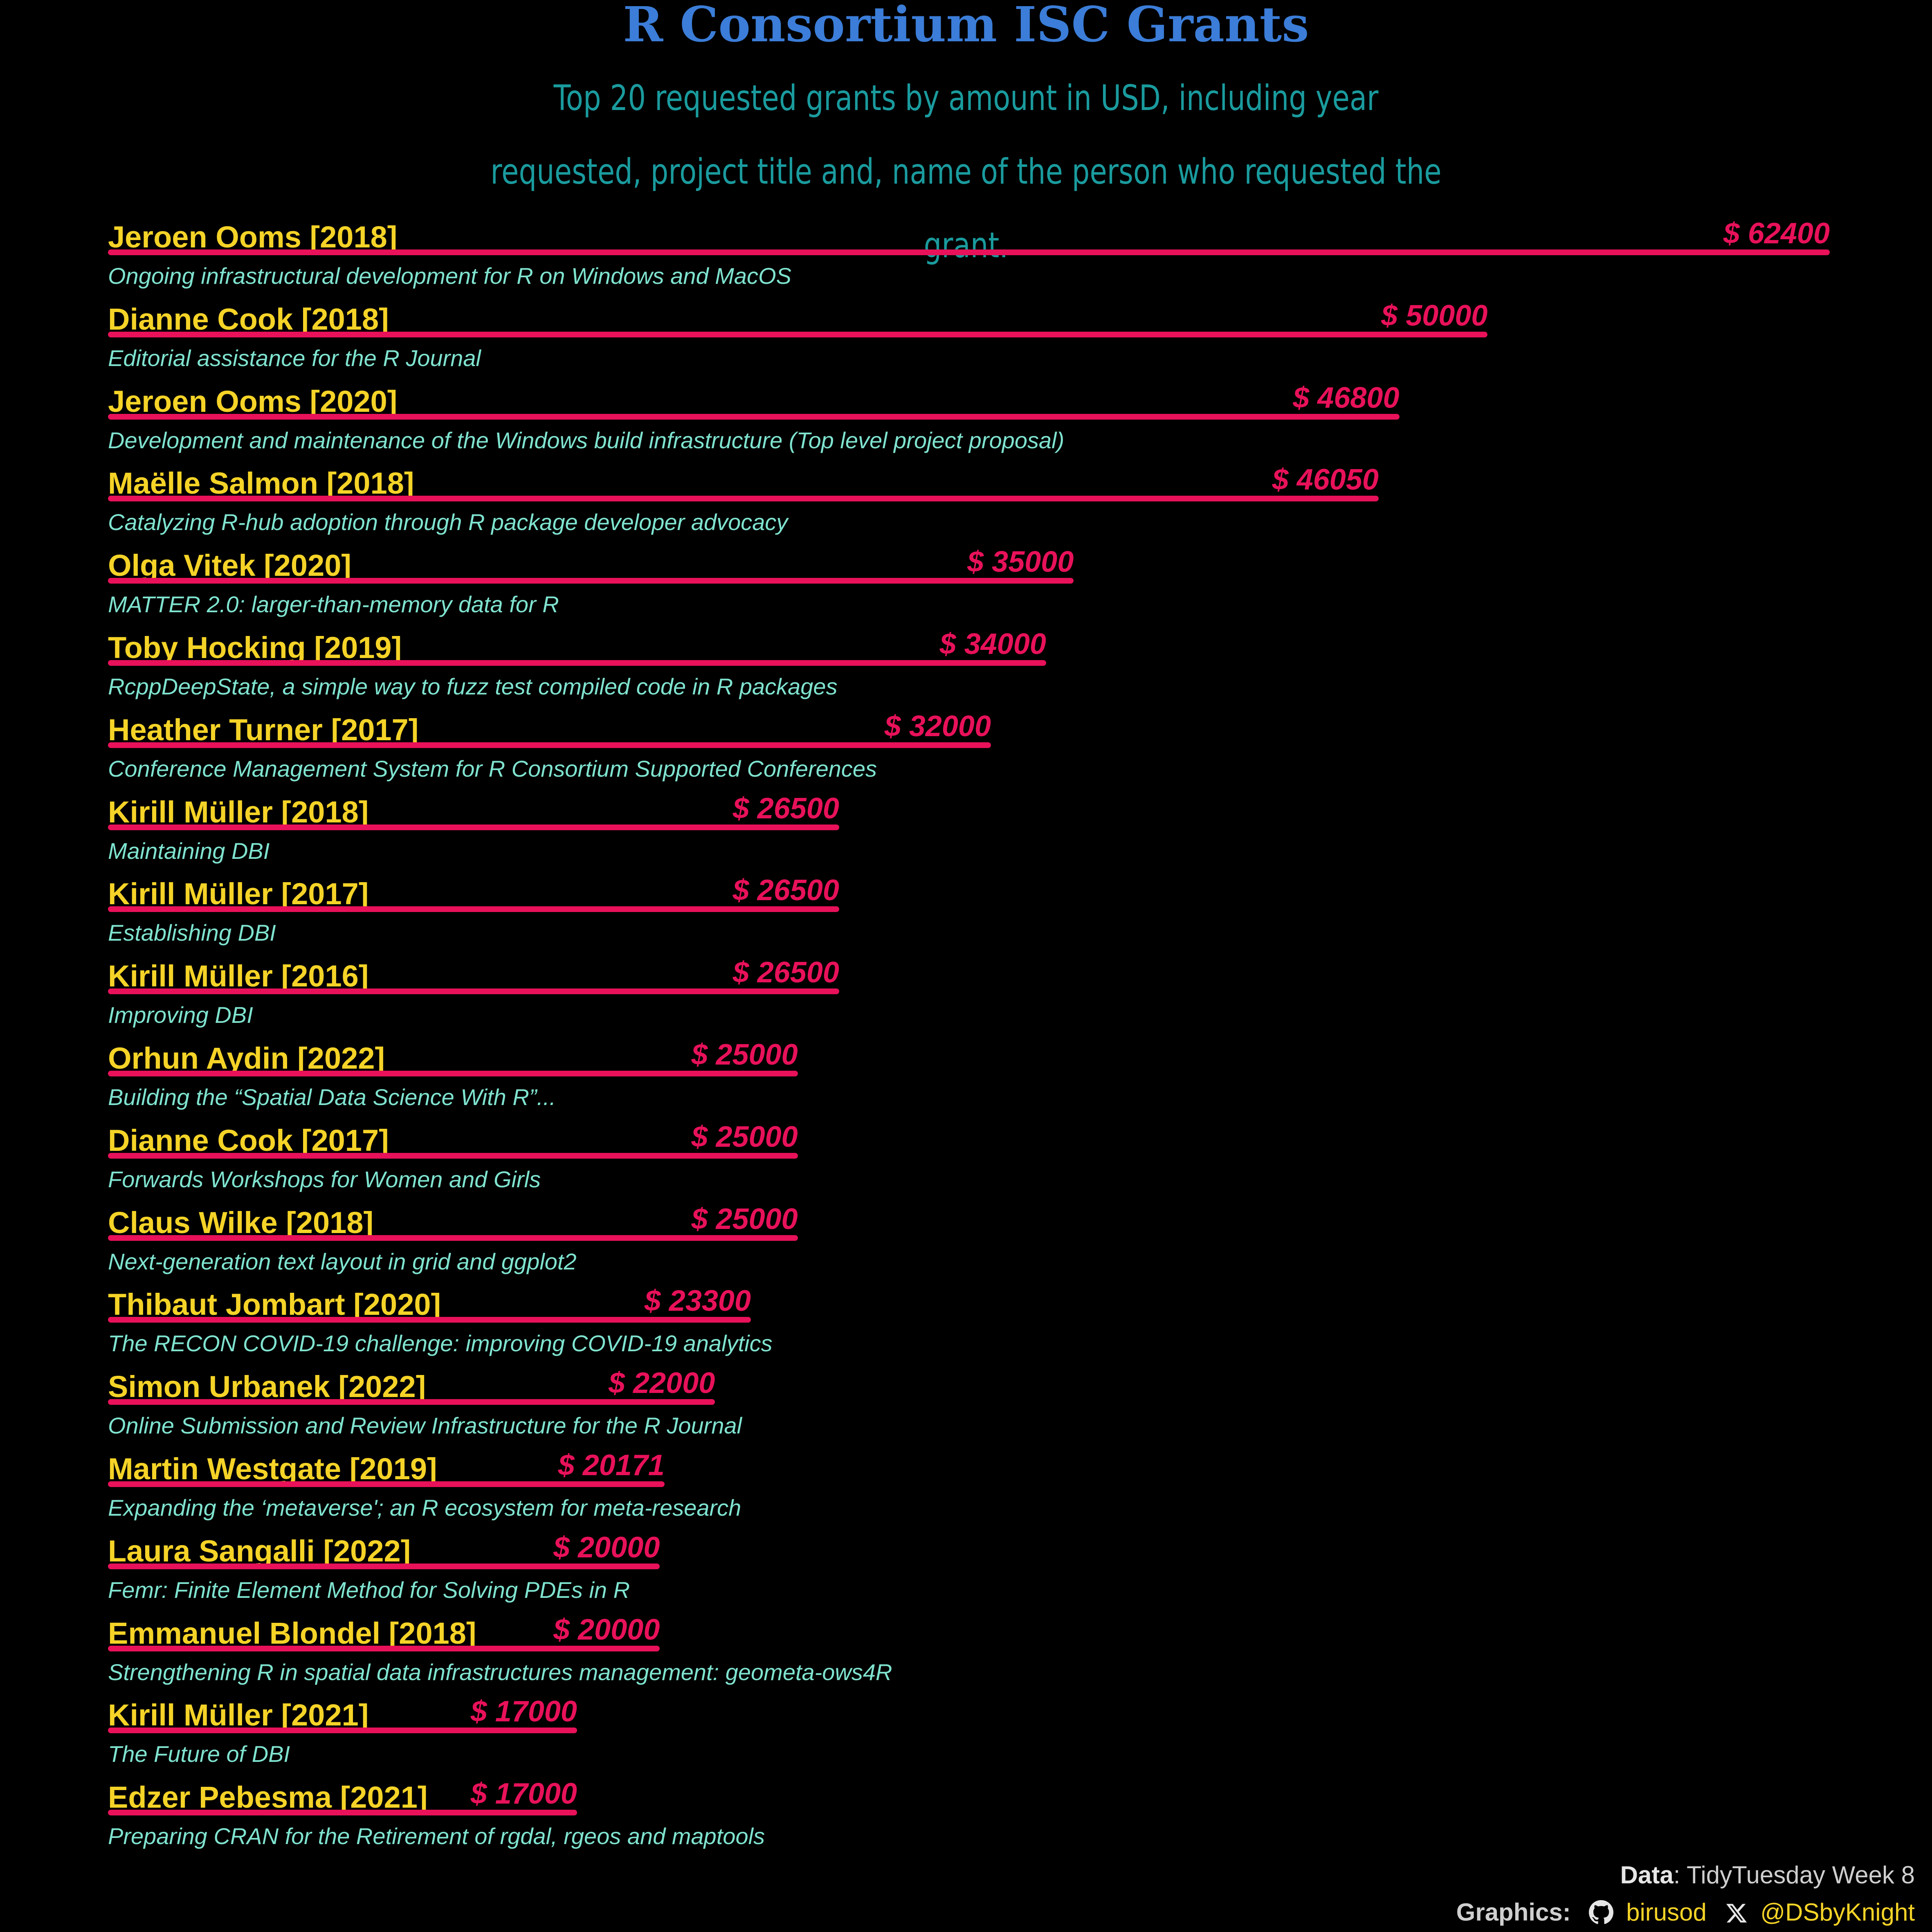 This screenshot has height=1932, width=1932. Describe the element at coordinates (253, 237) in the screenshot. I see `bar-name-label: Jeroen Ooms [2018]` at that location.